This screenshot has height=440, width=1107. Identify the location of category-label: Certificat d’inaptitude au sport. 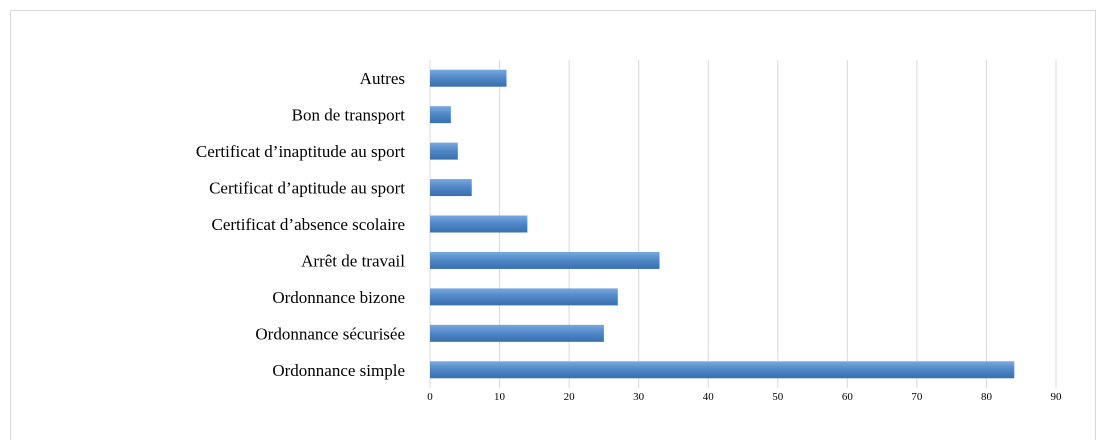
(300, 151).